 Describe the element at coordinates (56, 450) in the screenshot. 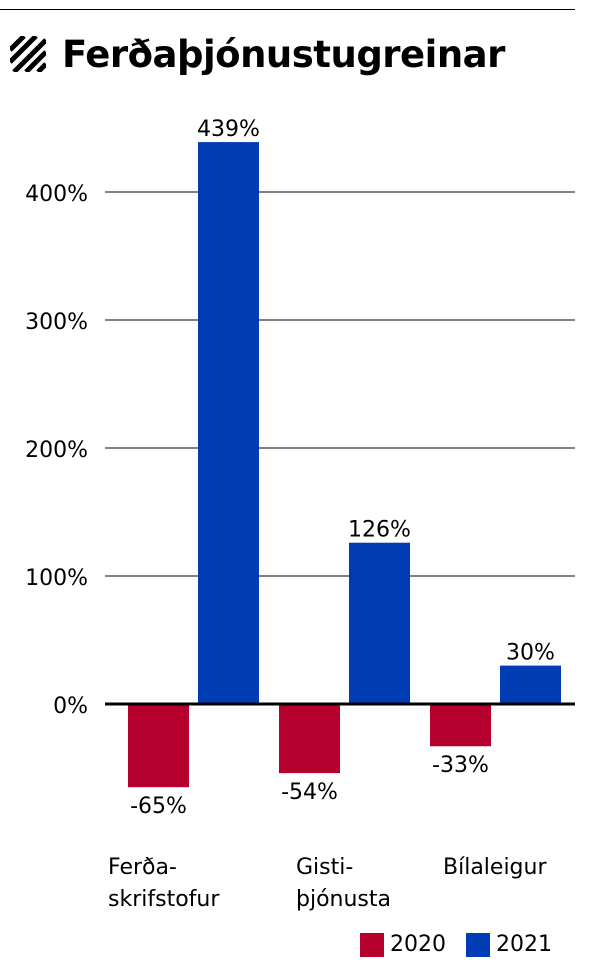

I see `y-tick-label: 200%` at that location.